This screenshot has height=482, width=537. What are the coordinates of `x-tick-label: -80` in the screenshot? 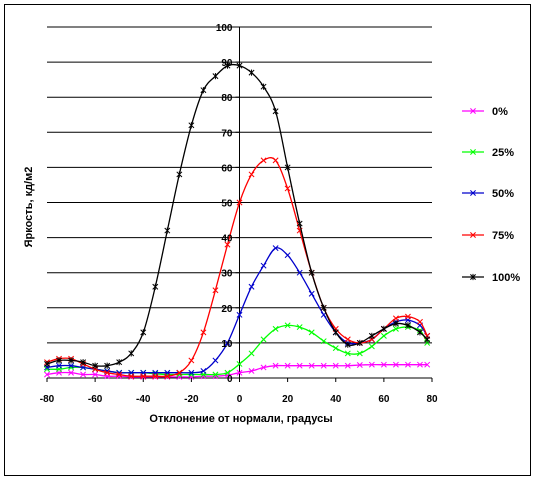 It's located at (47, 399).